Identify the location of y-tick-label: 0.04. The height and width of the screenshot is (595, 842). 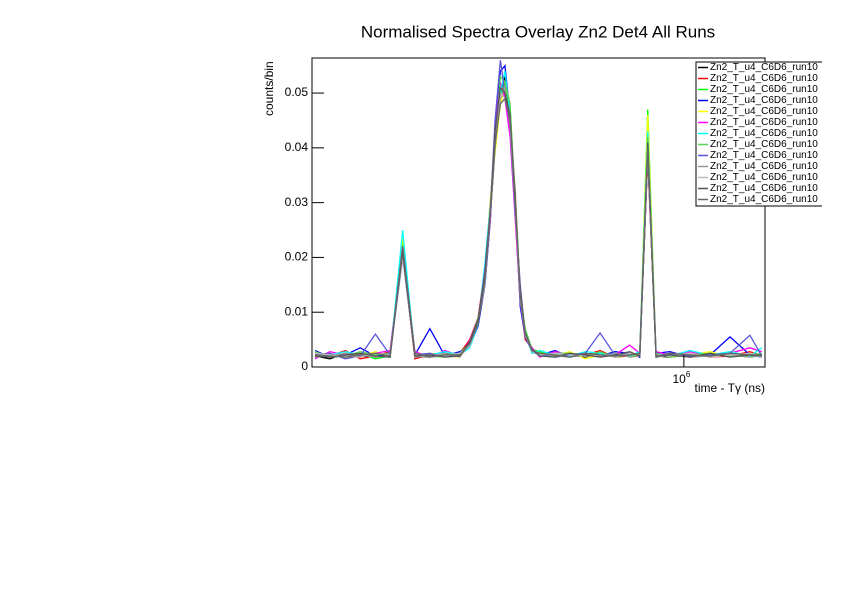
(297, 147).